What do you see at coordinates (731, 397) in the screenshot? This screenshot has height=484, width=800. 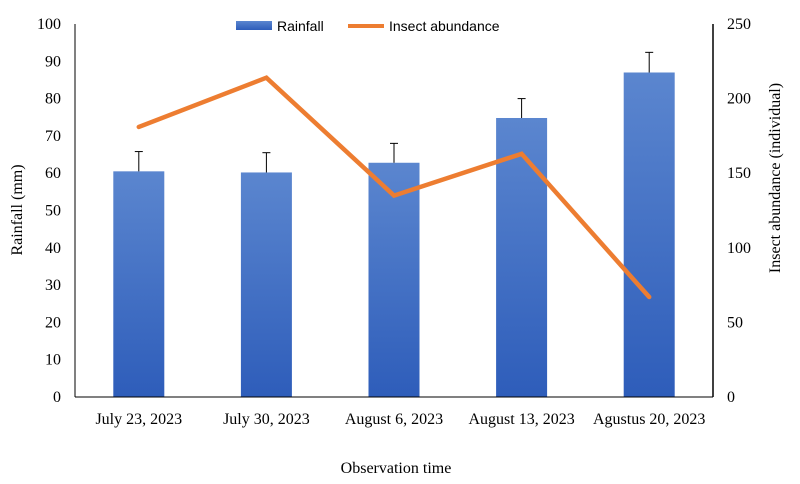 I see `right-axis-tick-label: 0` at bounding box center [731, 397].